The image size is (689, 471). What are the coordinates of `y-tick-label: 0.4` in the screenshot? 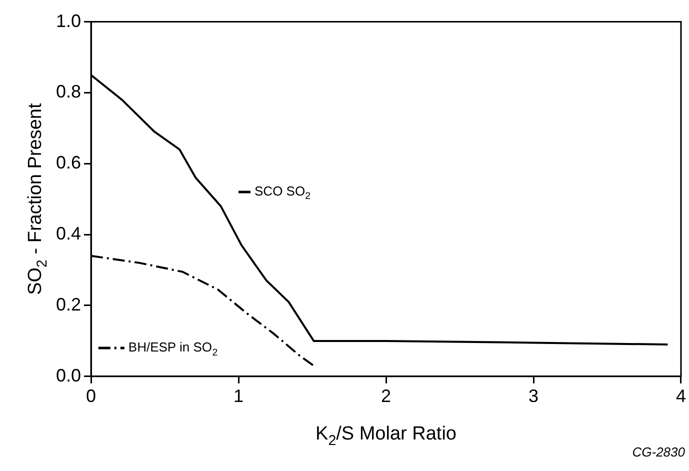 It's located at (69, 234).